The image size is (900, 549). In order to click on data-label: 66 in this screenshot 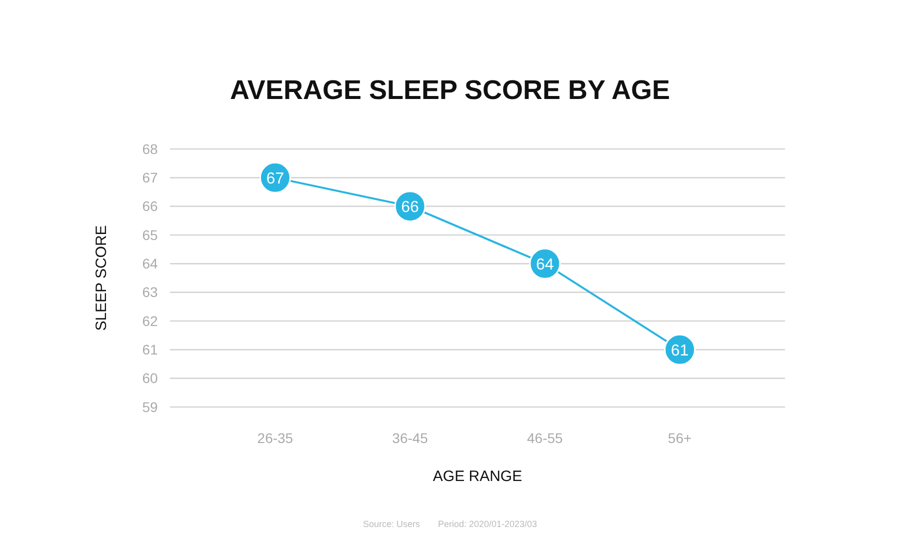, I will do `click(410, 207)`.